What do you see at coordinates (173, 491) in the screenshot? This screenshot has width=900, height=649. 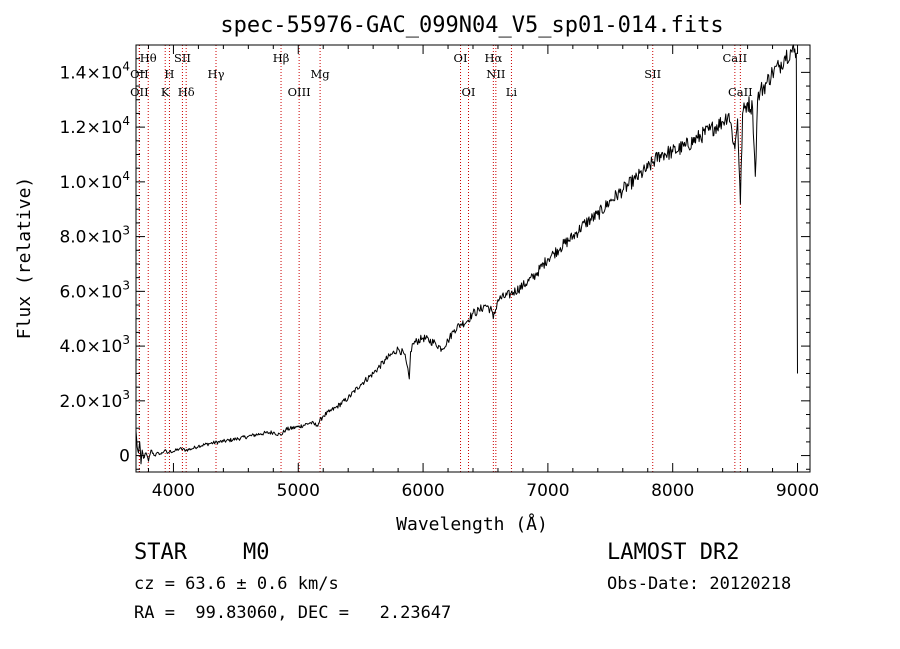 I see `x-tick-label: 4000` at bounding box center [173, 491].